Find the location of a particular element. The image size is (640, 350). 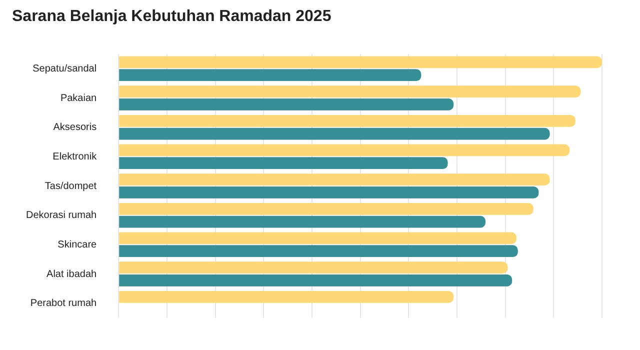

y-tick-label: Sepatu/sandal is located at coordinates (64, 68).